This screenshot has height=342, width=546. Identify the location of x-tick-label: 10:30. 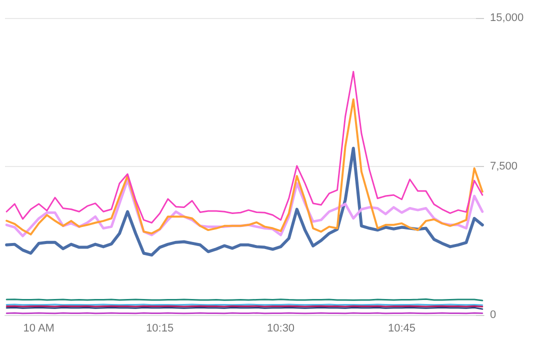
(281, 328).